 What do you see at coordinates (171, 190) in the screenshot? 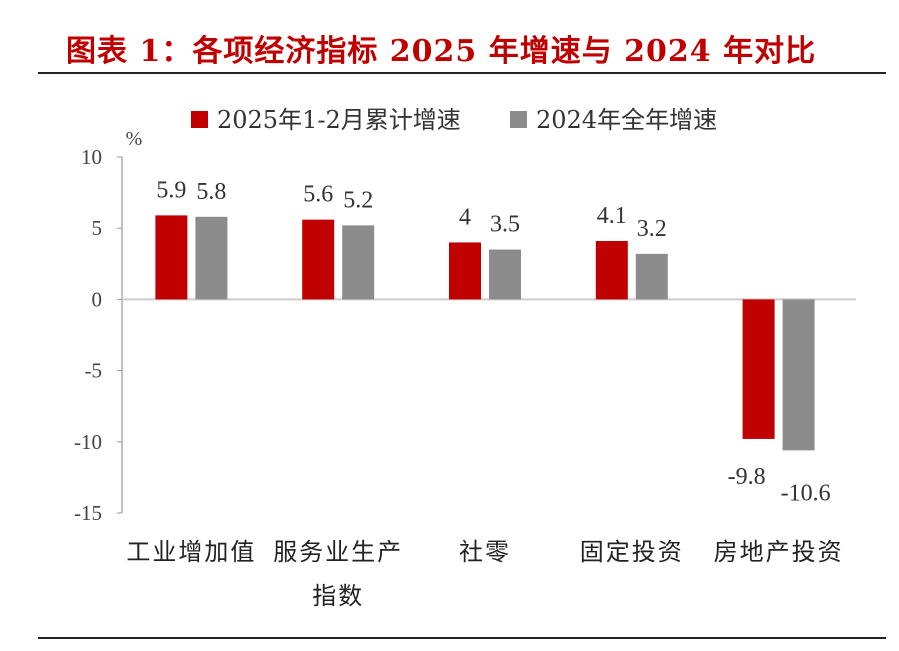
I see `data-label: 5.9` at bounding box center [171, 190].